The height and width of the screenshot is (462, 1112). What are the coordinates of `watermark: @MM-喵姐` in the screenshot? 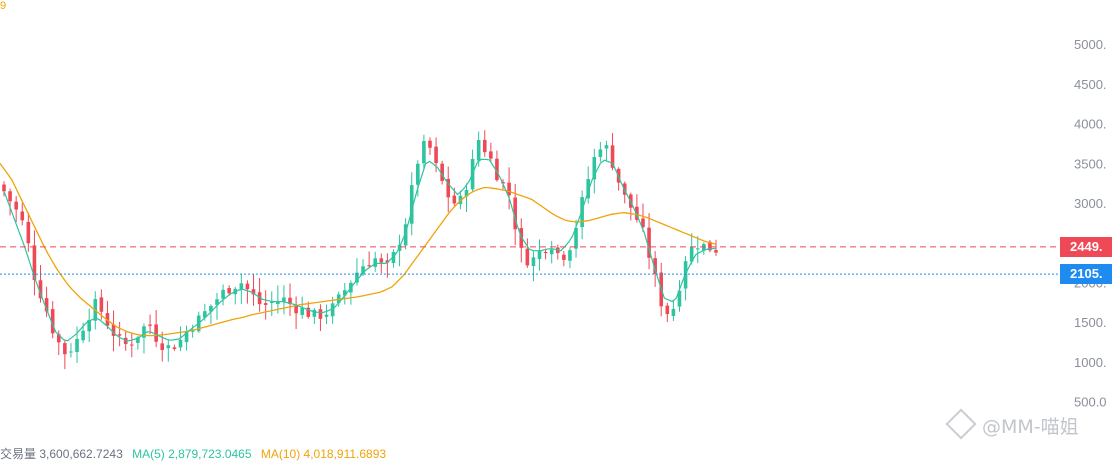 It's located at (1012, 424).